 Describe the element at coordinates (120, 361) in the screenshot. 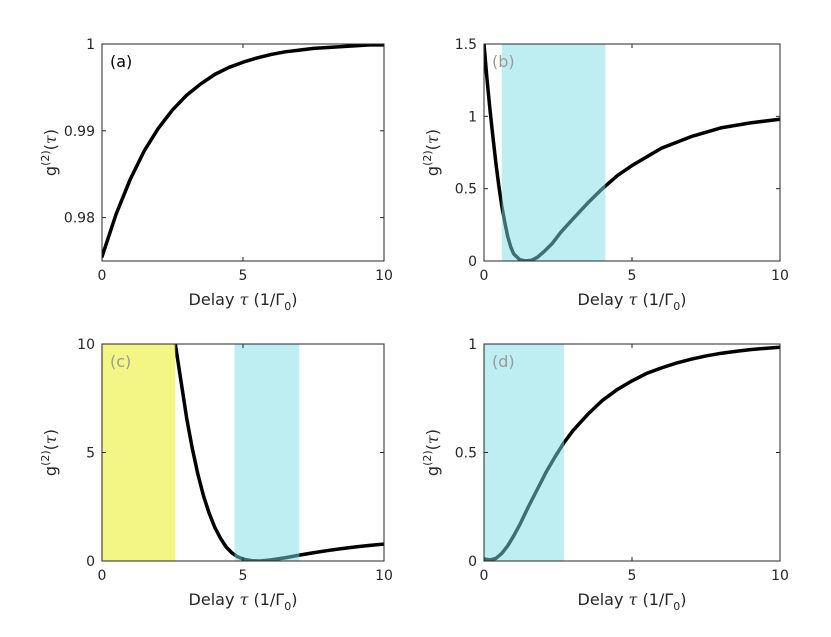

I see `panel-label: (c)` at that location.